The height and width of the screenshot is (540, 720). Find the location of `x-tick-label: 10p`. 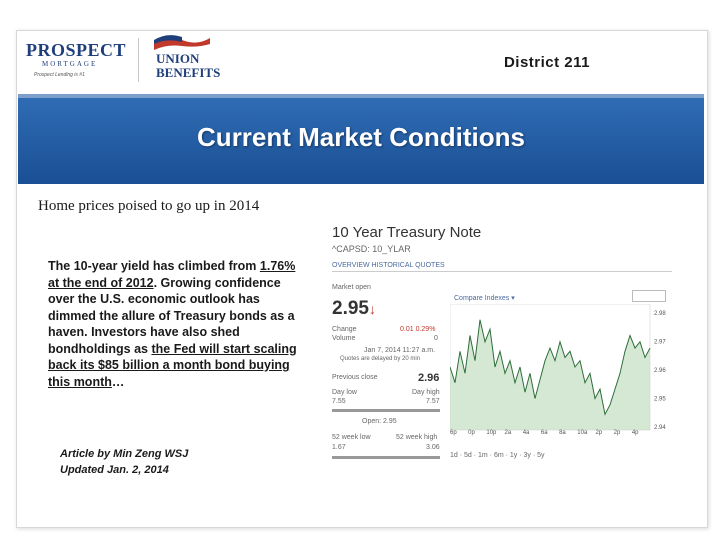

x-tick-label: 10p is located at coordinates (491, 433).